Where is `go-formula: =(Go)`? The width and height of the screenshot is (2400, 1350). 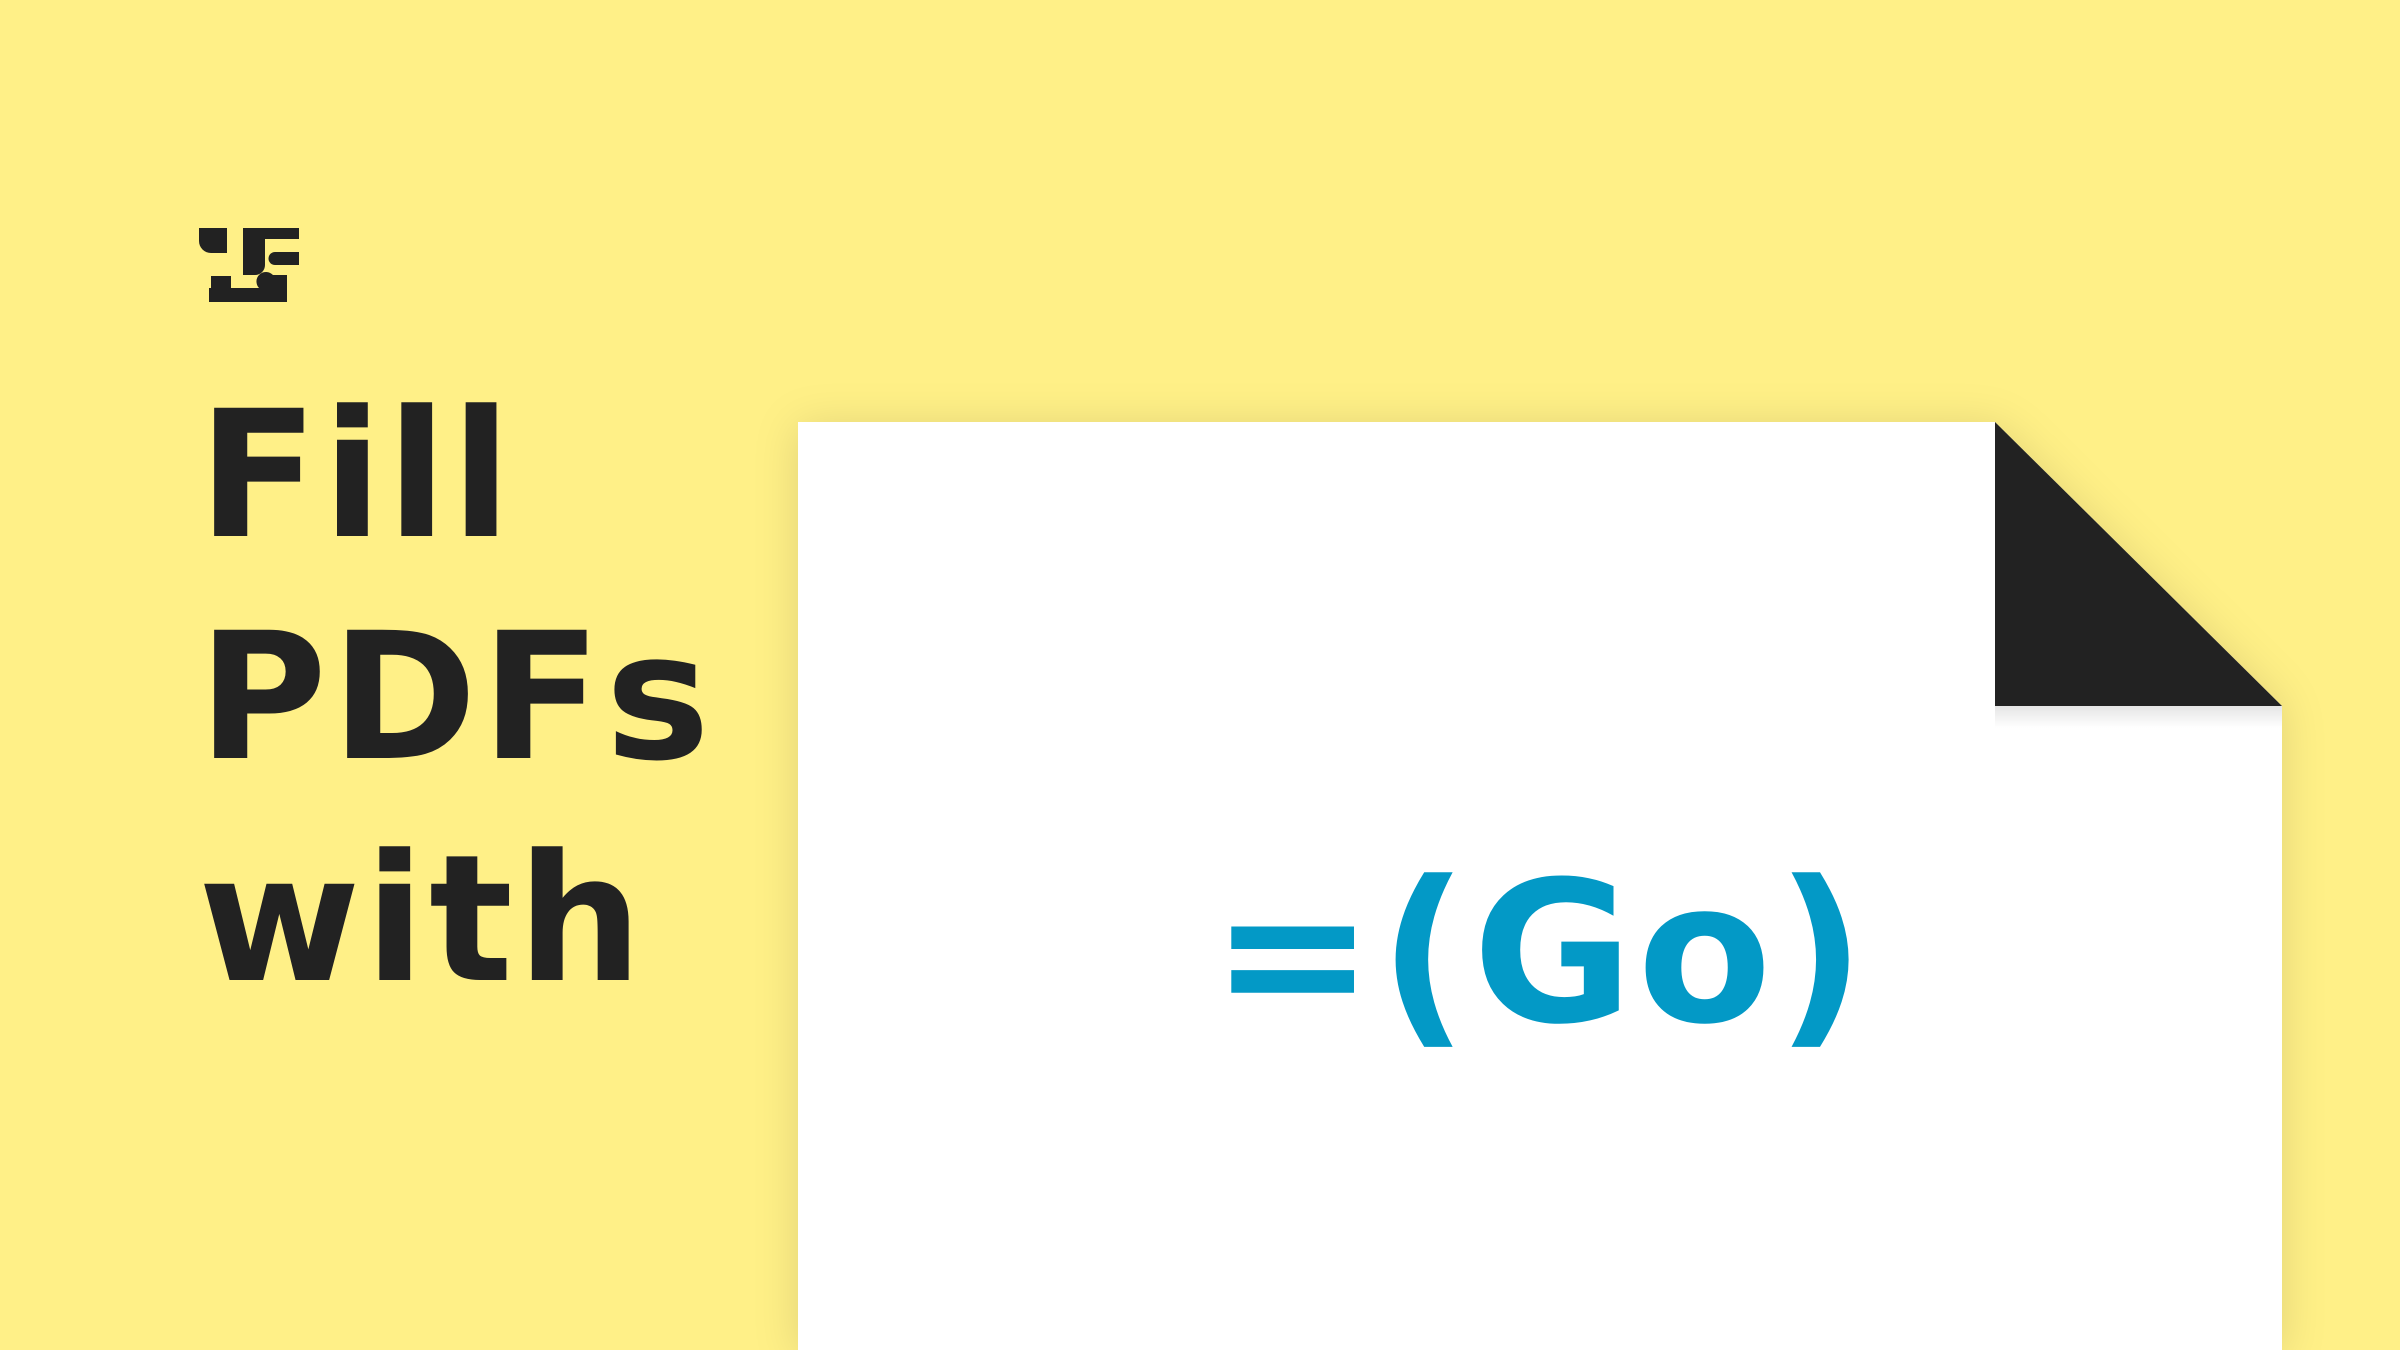 go-formula: =(Go) is located at coordinates (1540, 954).